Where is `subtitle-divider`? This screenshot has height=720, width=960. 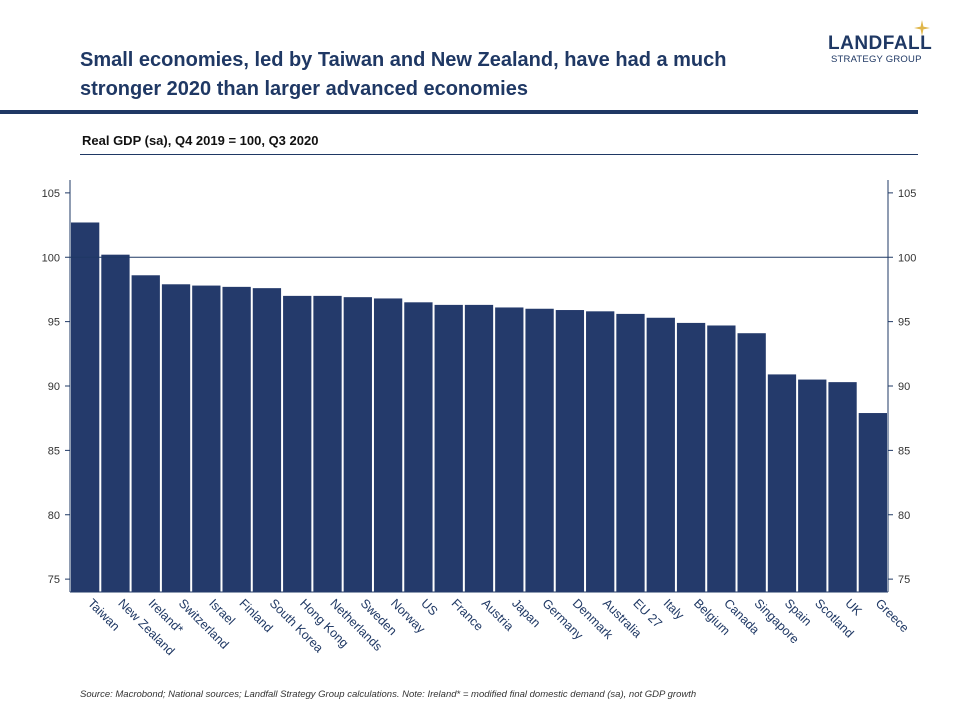 subtitle-divider is located at coordinates (499, 154).